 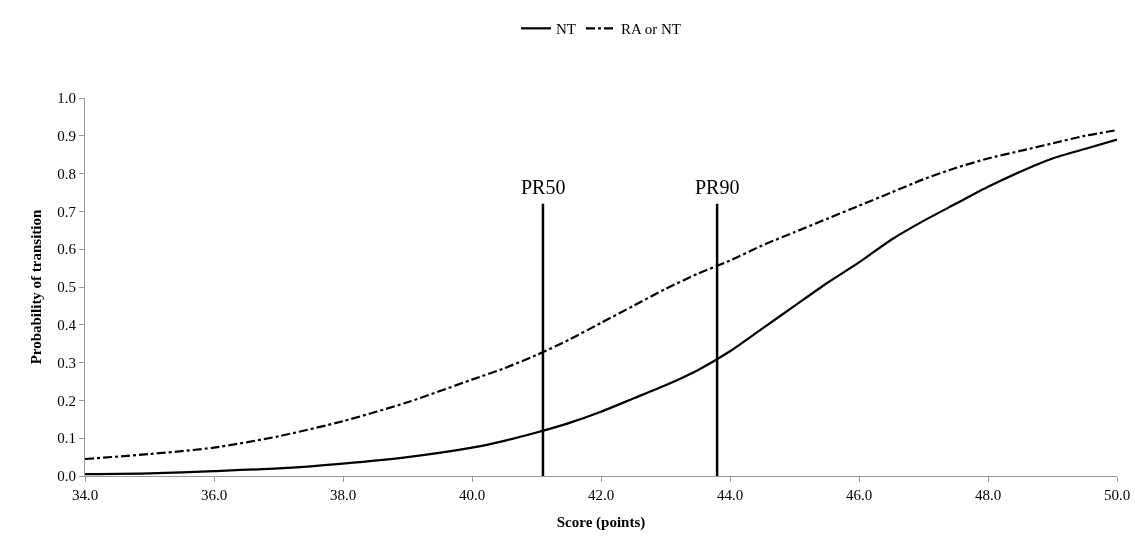 I want to click on x-tick-label: 38.0, so click(x=343, y=495).